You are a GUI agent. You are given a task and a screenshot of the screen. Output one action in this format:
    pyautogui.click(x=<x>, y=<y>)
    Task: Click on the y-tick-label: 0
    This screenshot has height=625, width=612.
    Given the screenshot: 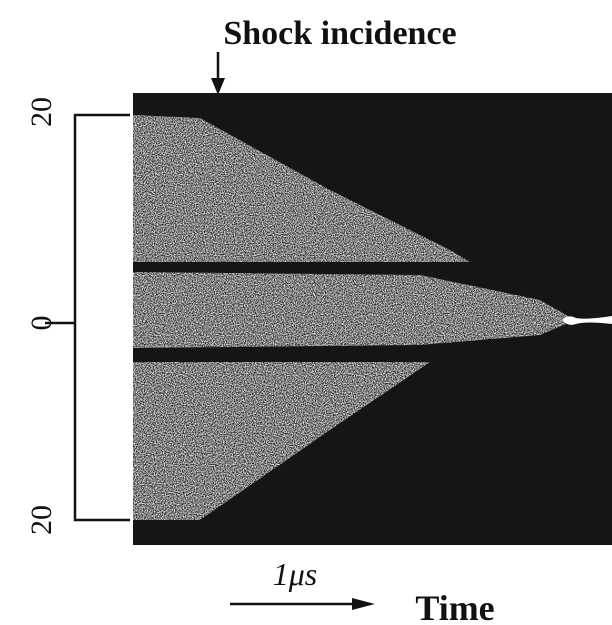 What is the action you would take?
    pyautogui.click(x=41, y=323)
    